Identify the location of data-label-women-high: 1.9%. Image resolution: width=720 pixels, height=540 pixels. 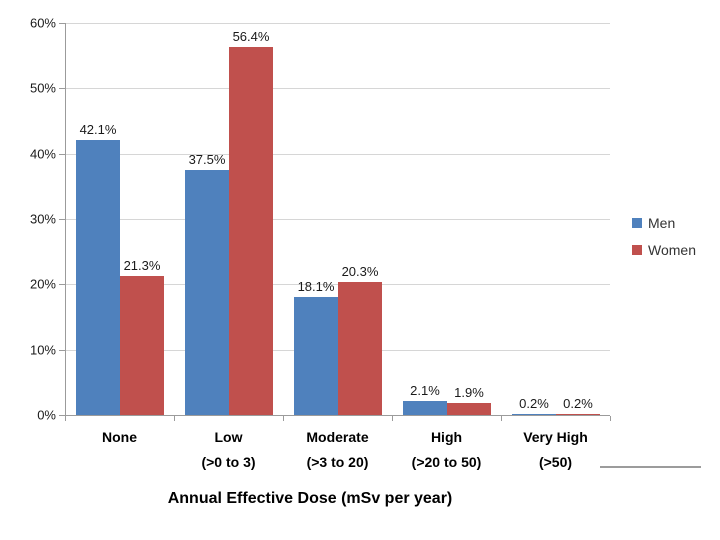
(469, 392).